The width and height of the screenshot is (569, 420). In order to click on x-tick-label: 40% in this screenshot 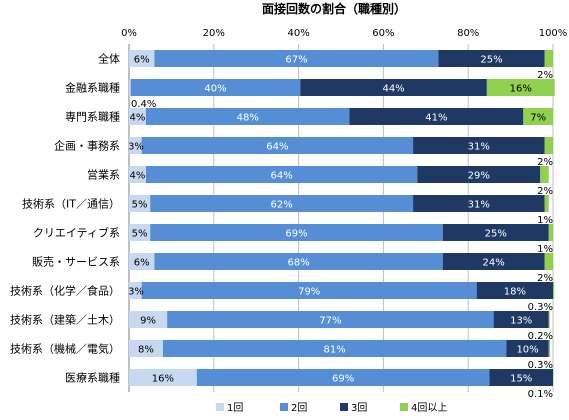, I will do `click(298, 33)`.